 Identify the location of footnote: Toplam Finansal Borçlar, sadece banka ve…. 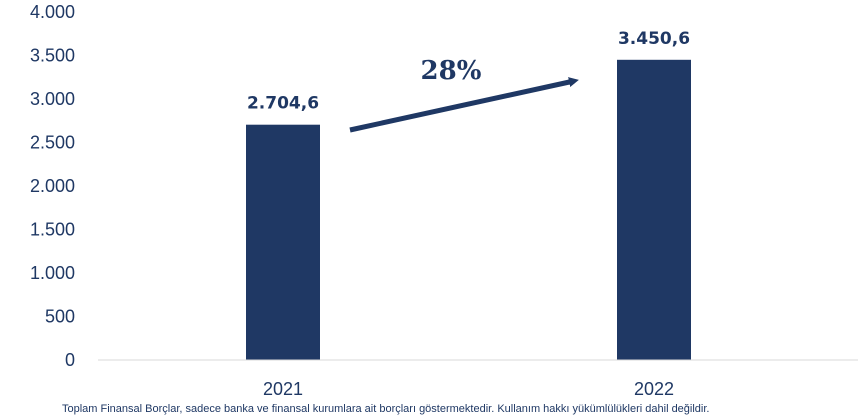
(386, 409).